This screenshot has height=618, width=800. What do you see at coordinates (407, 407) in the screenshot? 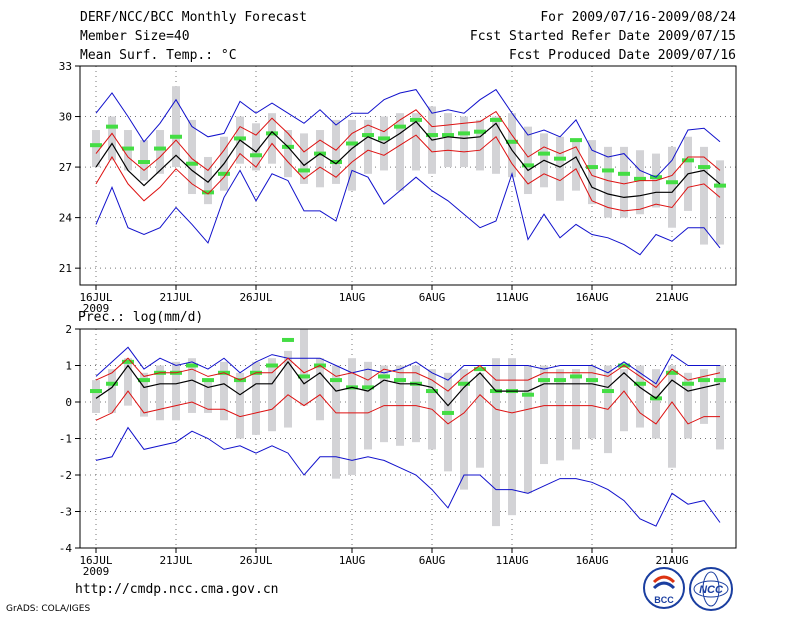
I see `mean-minus-sd-line` at bounding box center [407, 407].